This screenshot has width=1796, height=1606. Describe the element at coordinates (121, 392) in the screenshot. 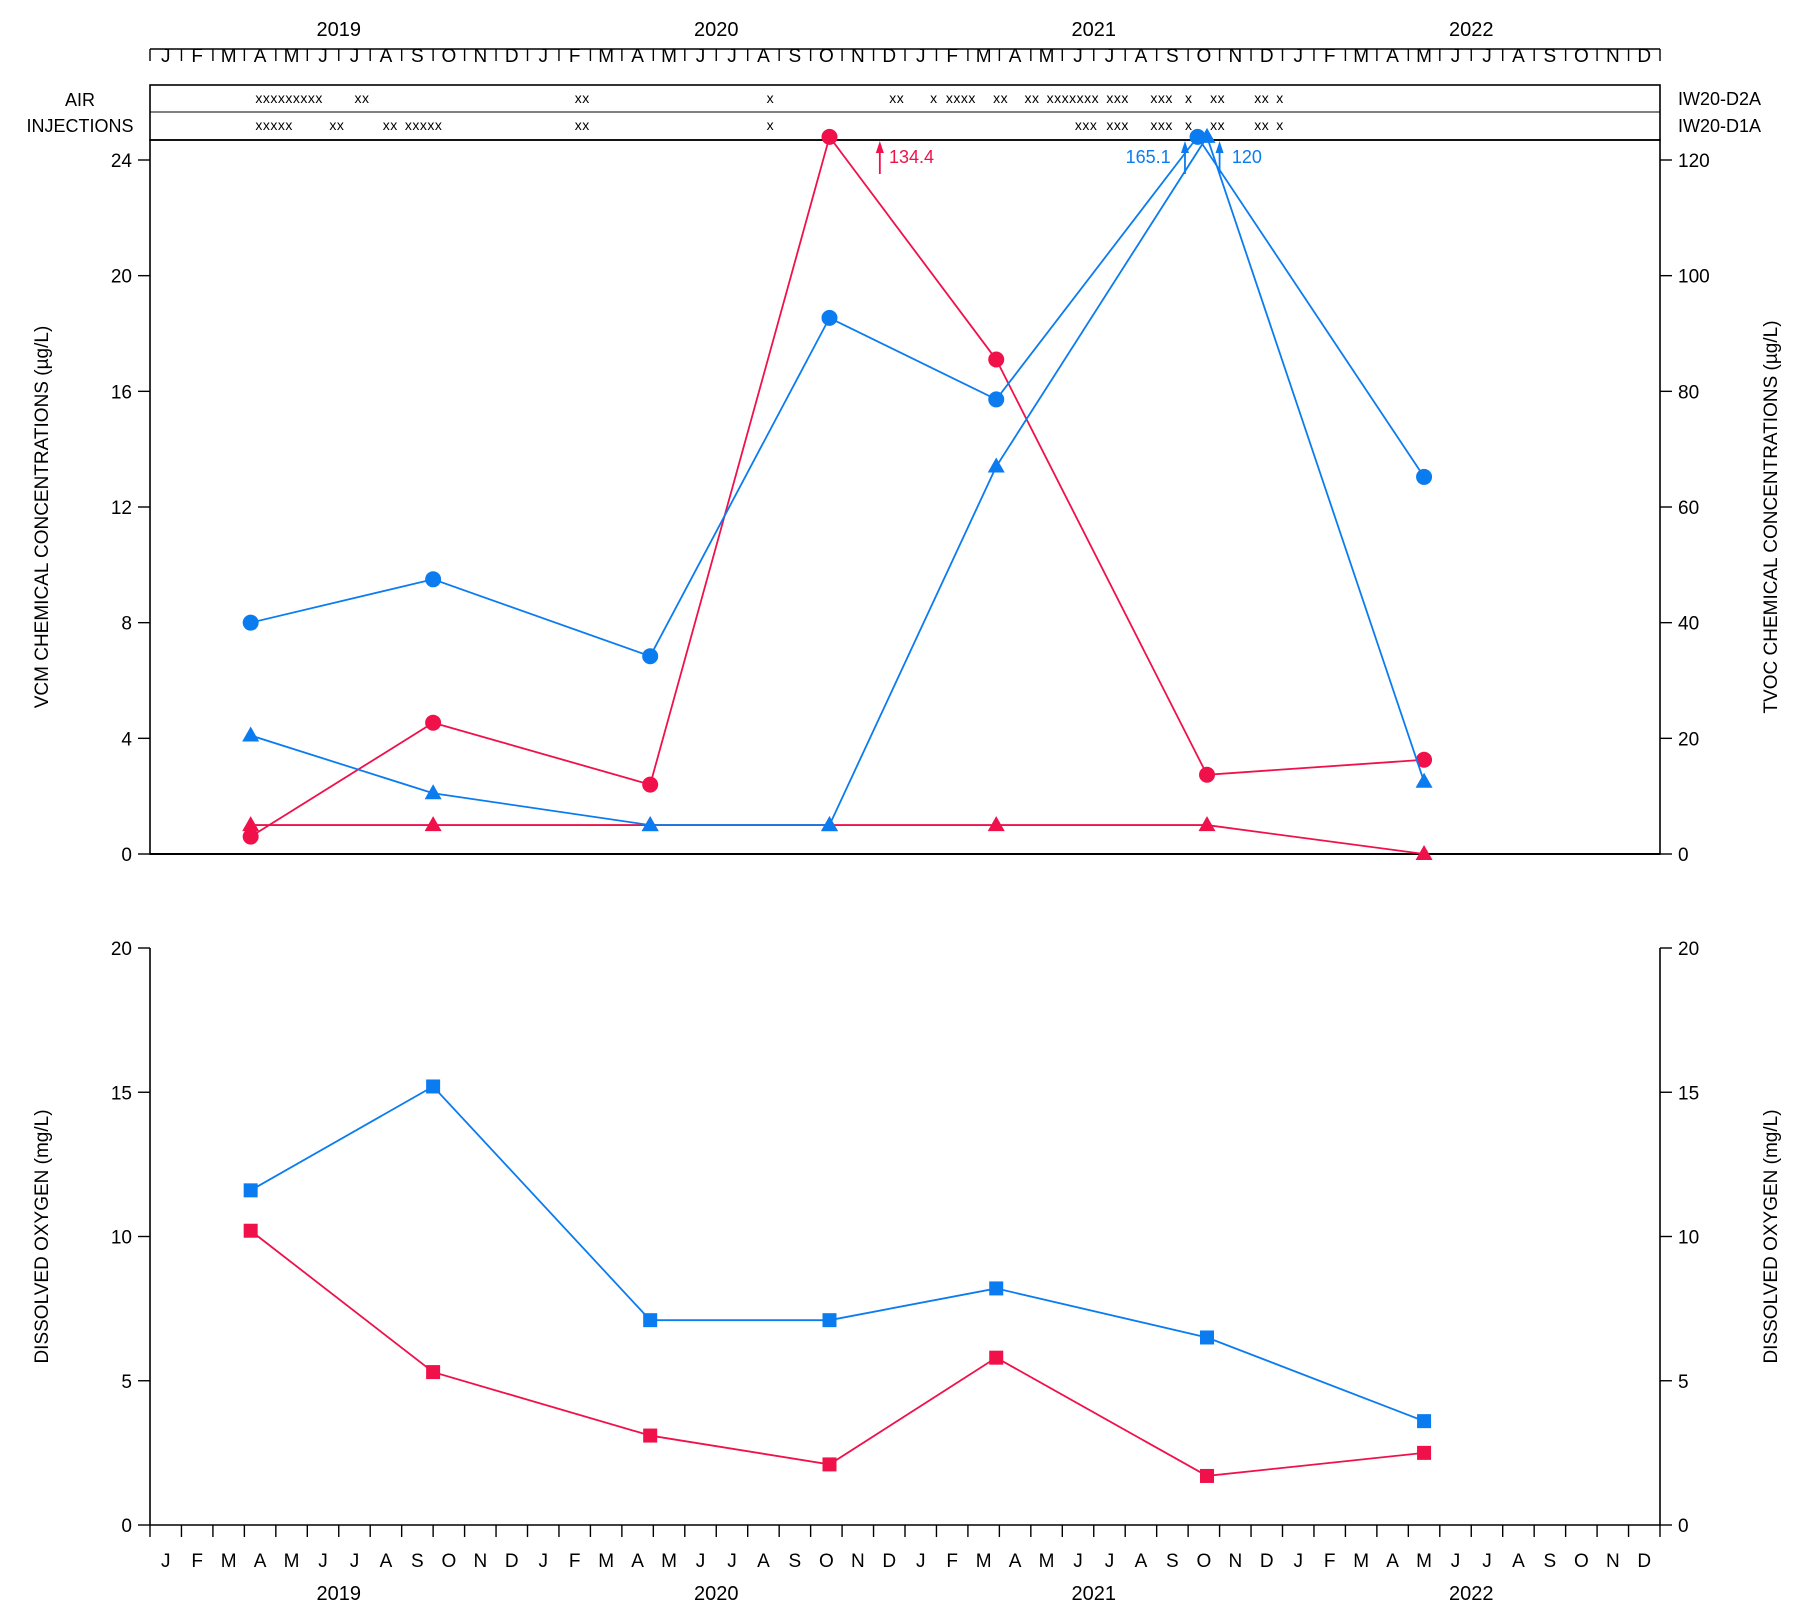

I see `vcm-y-tick-label: 16` at that location.